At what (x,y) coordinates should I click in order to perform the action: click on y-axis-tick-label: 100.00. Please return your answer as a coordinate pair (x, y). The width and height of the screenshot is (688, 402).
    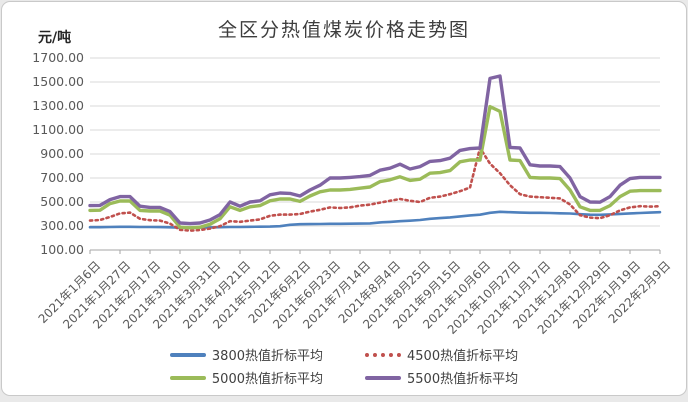
    Looking at the image, I should click on (62, 249).